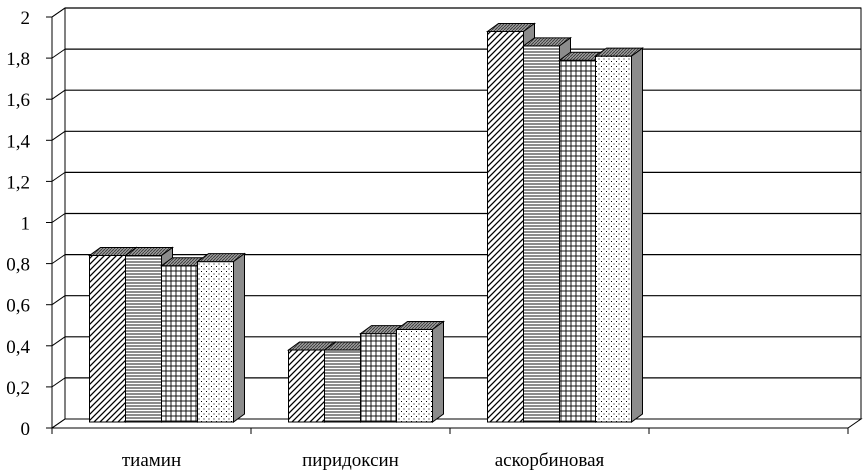  Describe the element at coordinates (18, 141) in the screenshot. I see `y-tick-label: 1,4` at that location.